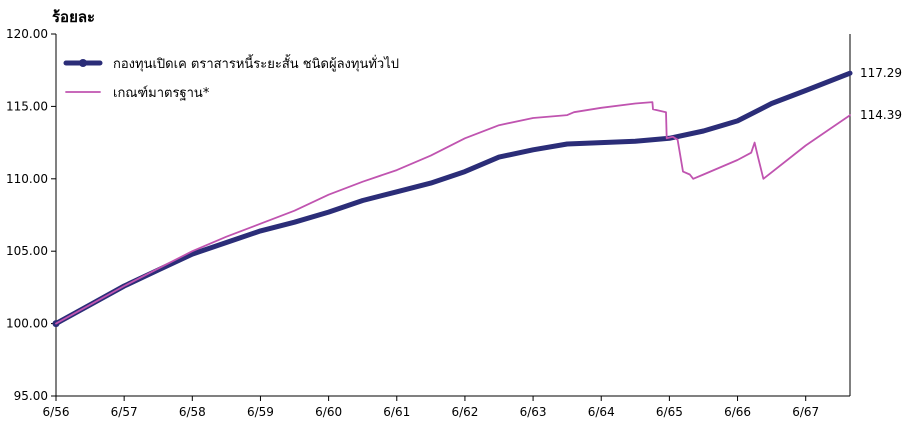 The image size is (911, 431). I want to click on x-tick-label: 6/56, so click(56, 412).